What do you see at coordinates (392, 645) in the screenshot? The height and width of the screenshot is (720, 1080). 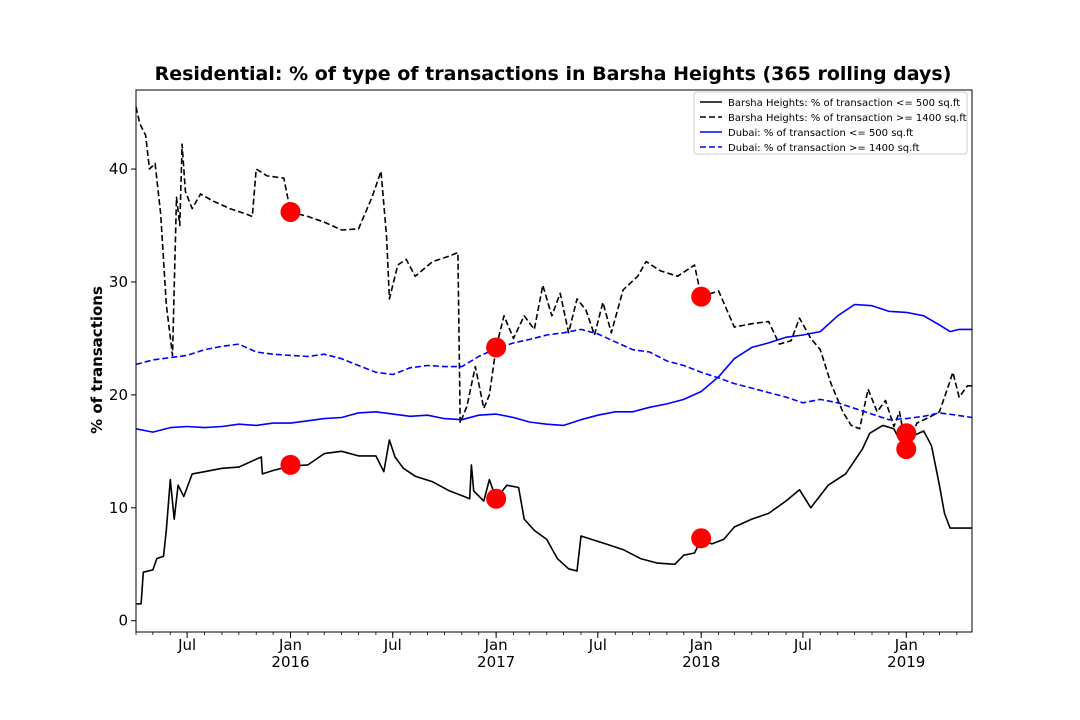 I see `x-tick-label-2: Jul` at bounding box center [392, 645].